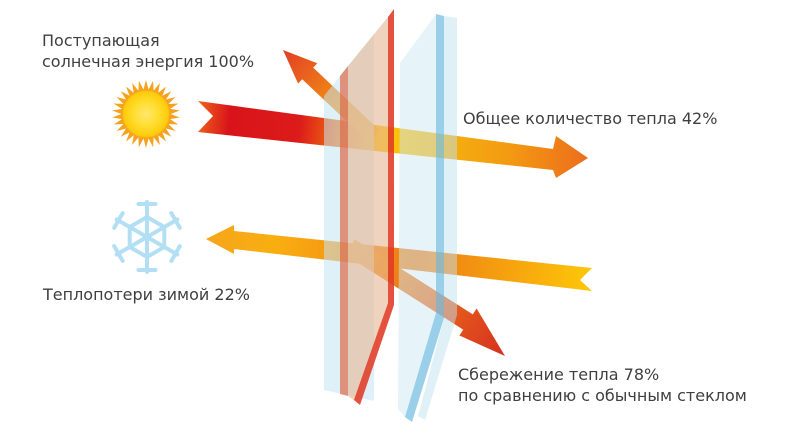  Describe the element at coordinates (602, 395) in the screenshot. I see `label-heat-savings-line2: по сравнению с обычным стеклом` at that location.